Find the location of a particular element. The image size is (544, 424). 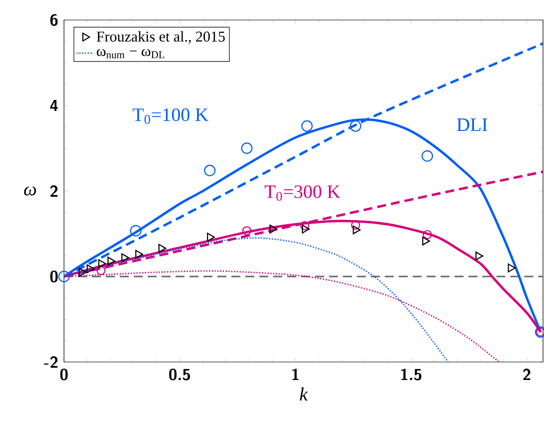

annotation: DLI is located at coordinates (472, 124).